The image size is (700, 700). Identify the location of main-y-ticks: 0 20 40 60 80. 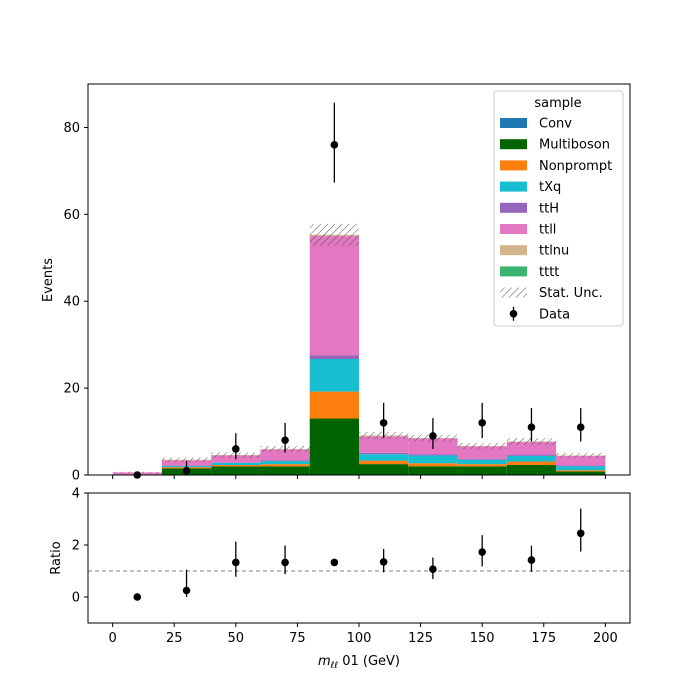
(75, 302).